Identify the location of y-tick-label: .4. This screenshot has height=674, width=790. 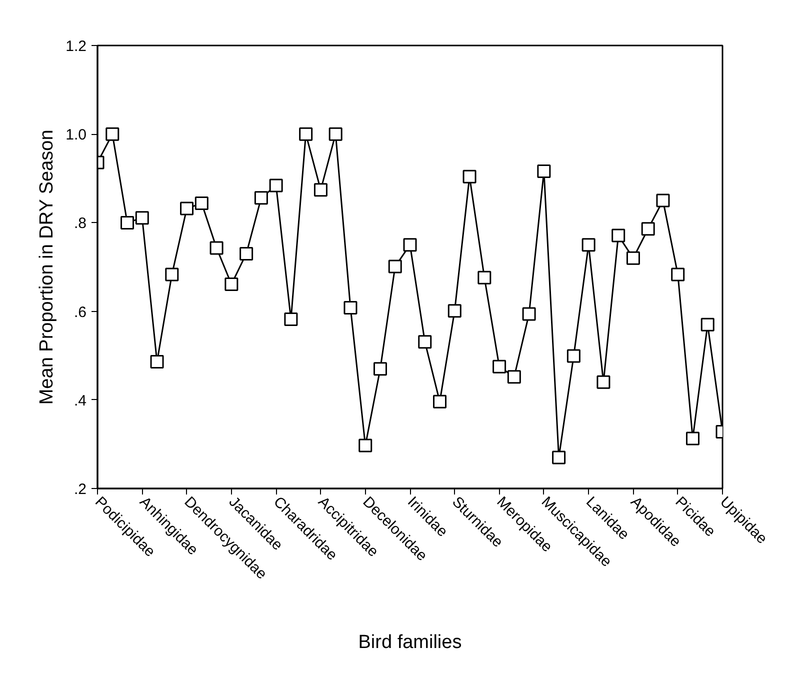
(80, 401).